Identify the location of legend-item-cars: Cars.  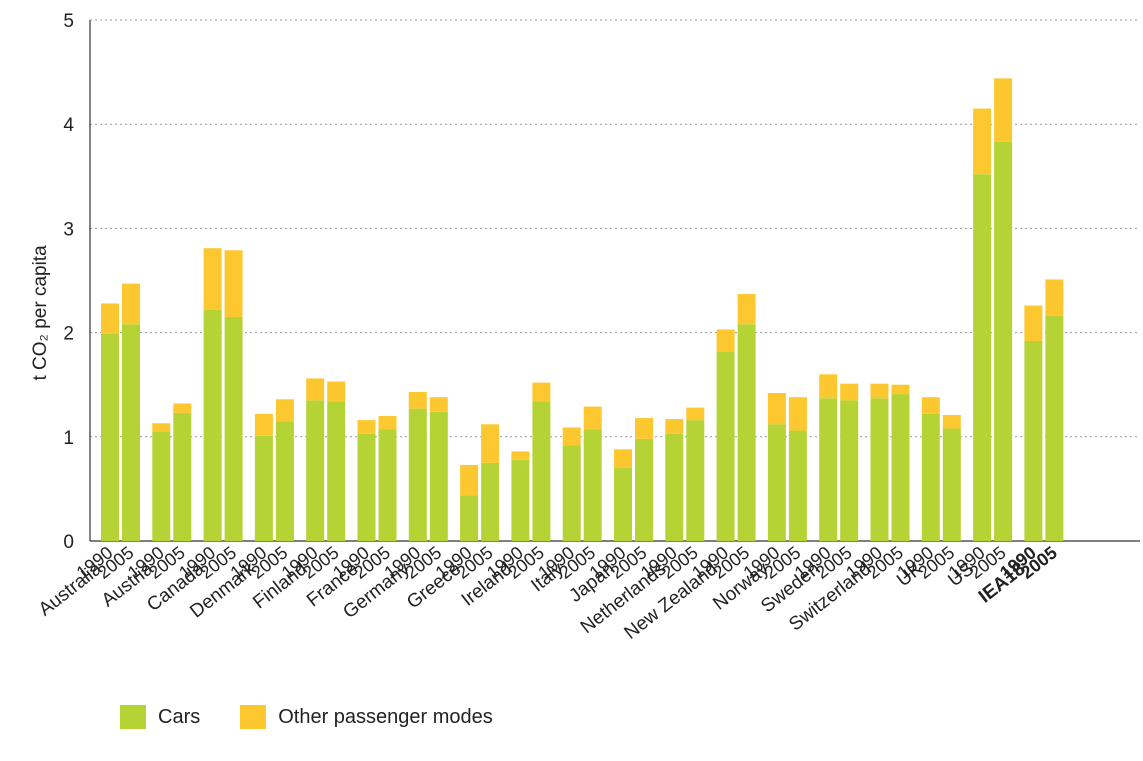
(160, 717).